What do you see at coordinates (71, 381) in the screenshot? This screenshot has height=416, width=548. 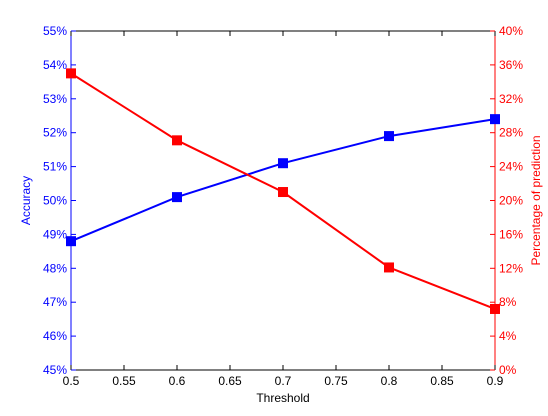 I see `x-tick-label: 0.5` at bounding box center [71, 381].